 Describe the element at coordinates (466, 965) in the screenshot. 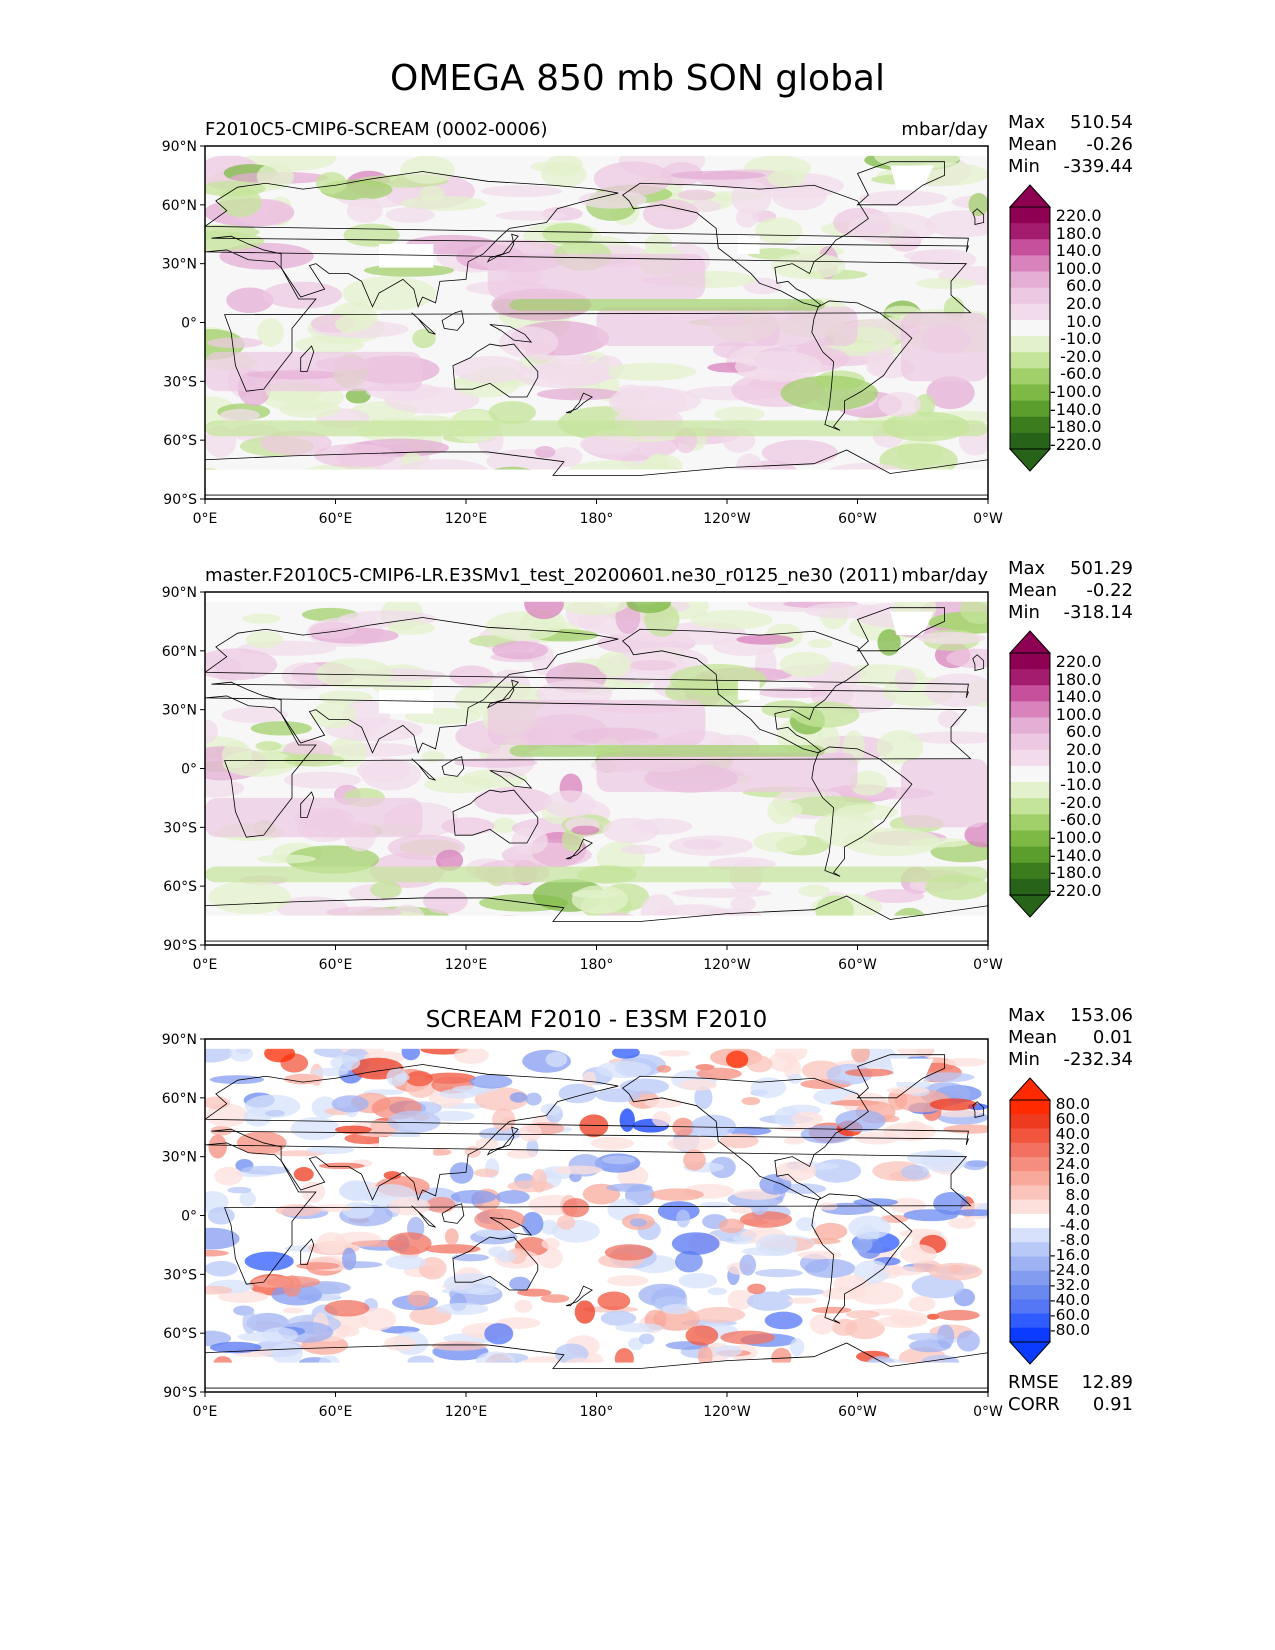

I see `x-tick-label: 120°E` at that location.